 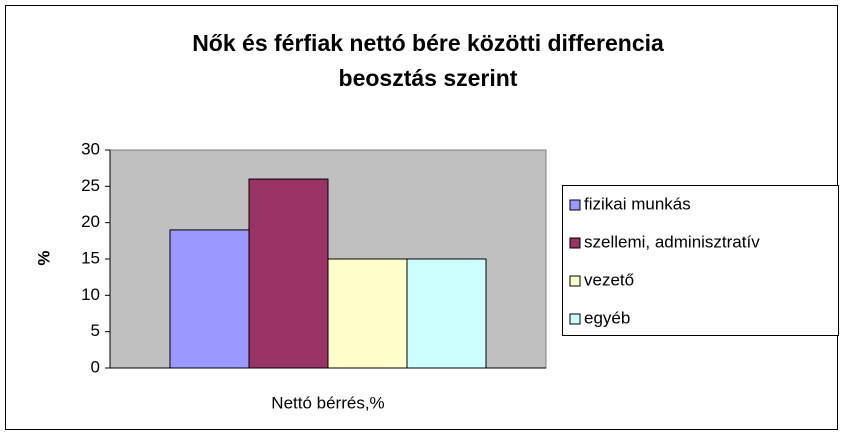 What do you see at coordinates (609, 279) in the screenshot?
I see `legend-label: vezető` at bounding box center [609, 279].